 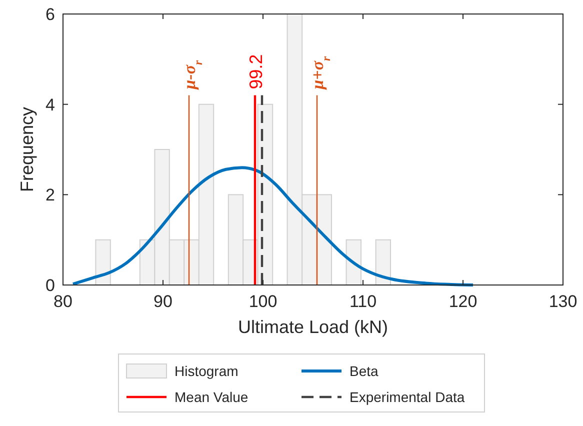 What do you see at coordinates (313, 327) in the screenshot?
I see `x-axis-title: Ultimate Load (kN)` at bounding box center [313, 327].